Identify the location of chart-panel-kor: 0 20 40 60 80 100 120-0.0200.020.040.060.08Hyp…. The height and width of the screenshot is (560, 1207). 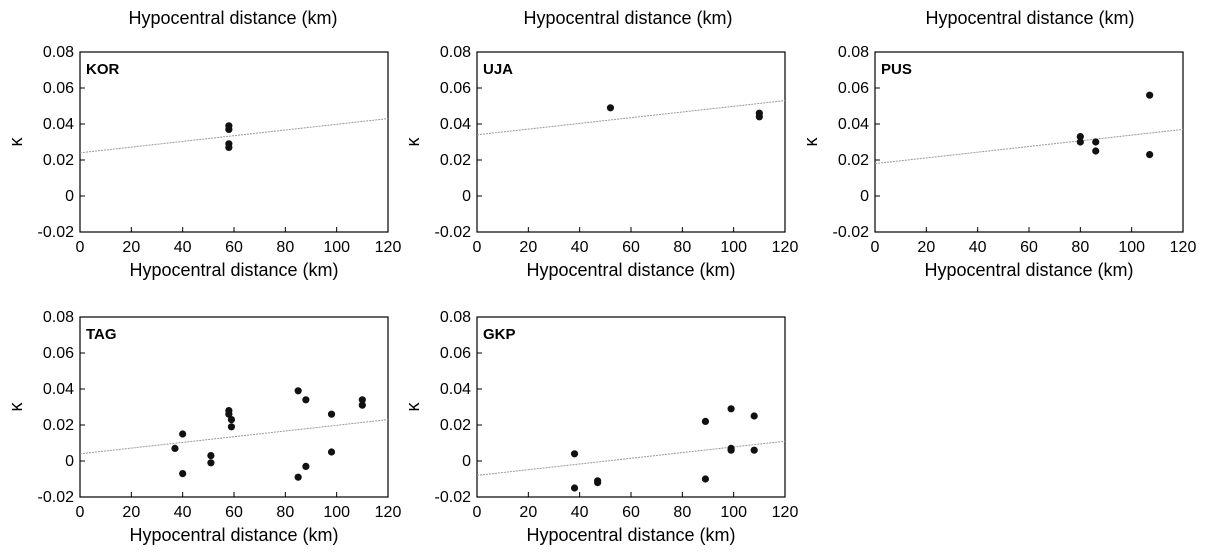
(203, 162).